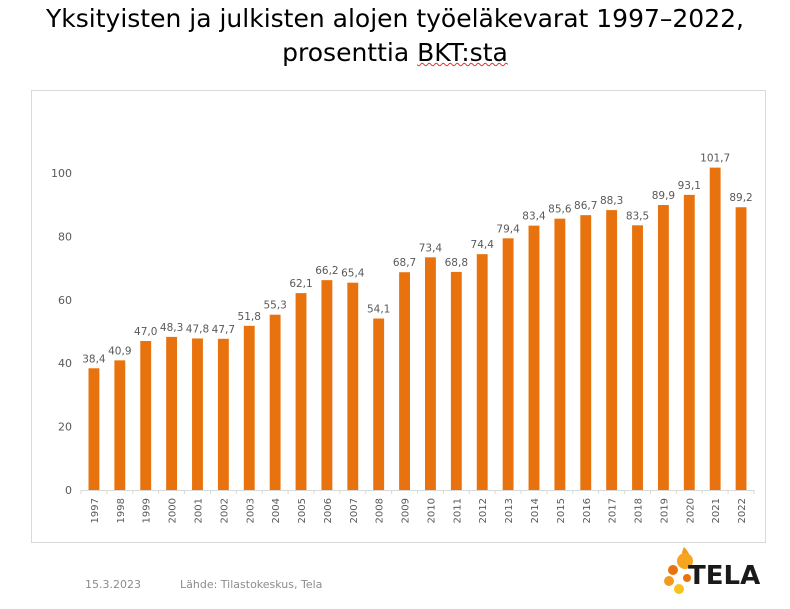 The width and height of the screenshot is (790, 609). What do you see at coordinates (250, 510) in the screenshot?
I see `x-tick-label: 2003` at bounding box center [250, 510].